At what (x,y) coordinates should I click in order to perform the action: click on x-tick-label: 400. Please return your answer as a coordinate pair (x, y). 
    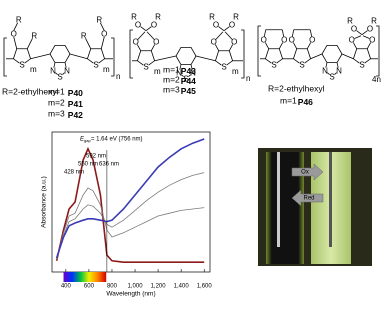
    Looking at the image, I should click on (66, 287).